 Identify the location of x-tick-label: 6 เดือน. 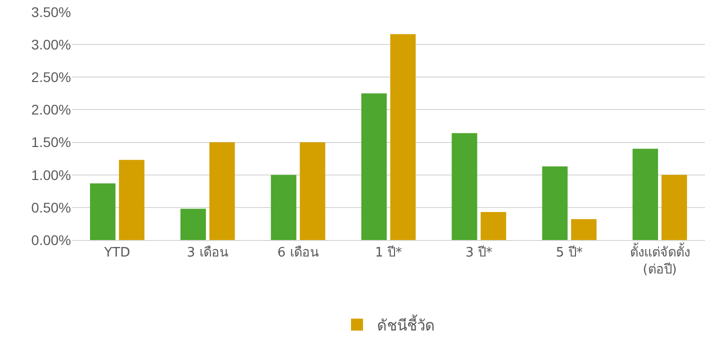
(298, 252).